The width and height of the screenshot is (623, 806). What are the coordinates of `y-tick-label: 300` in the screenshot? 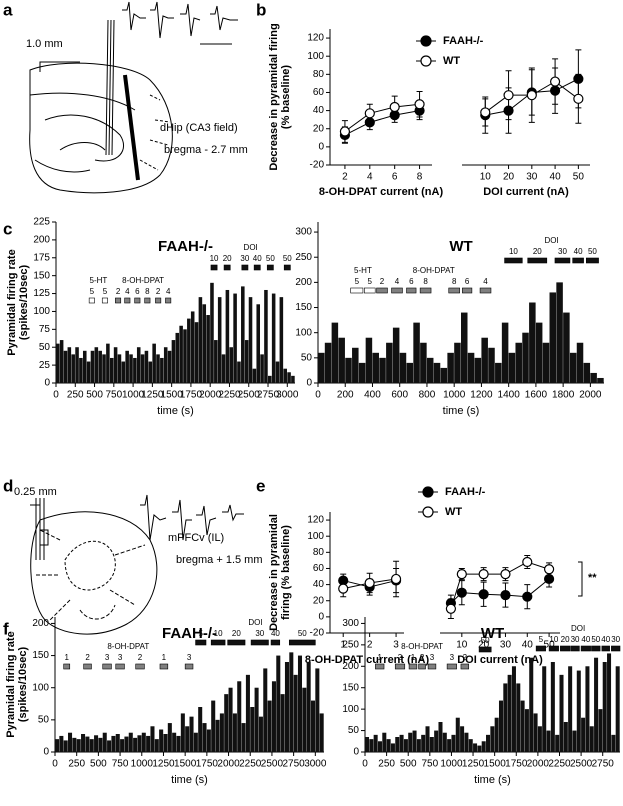 It's located at (350, 623).